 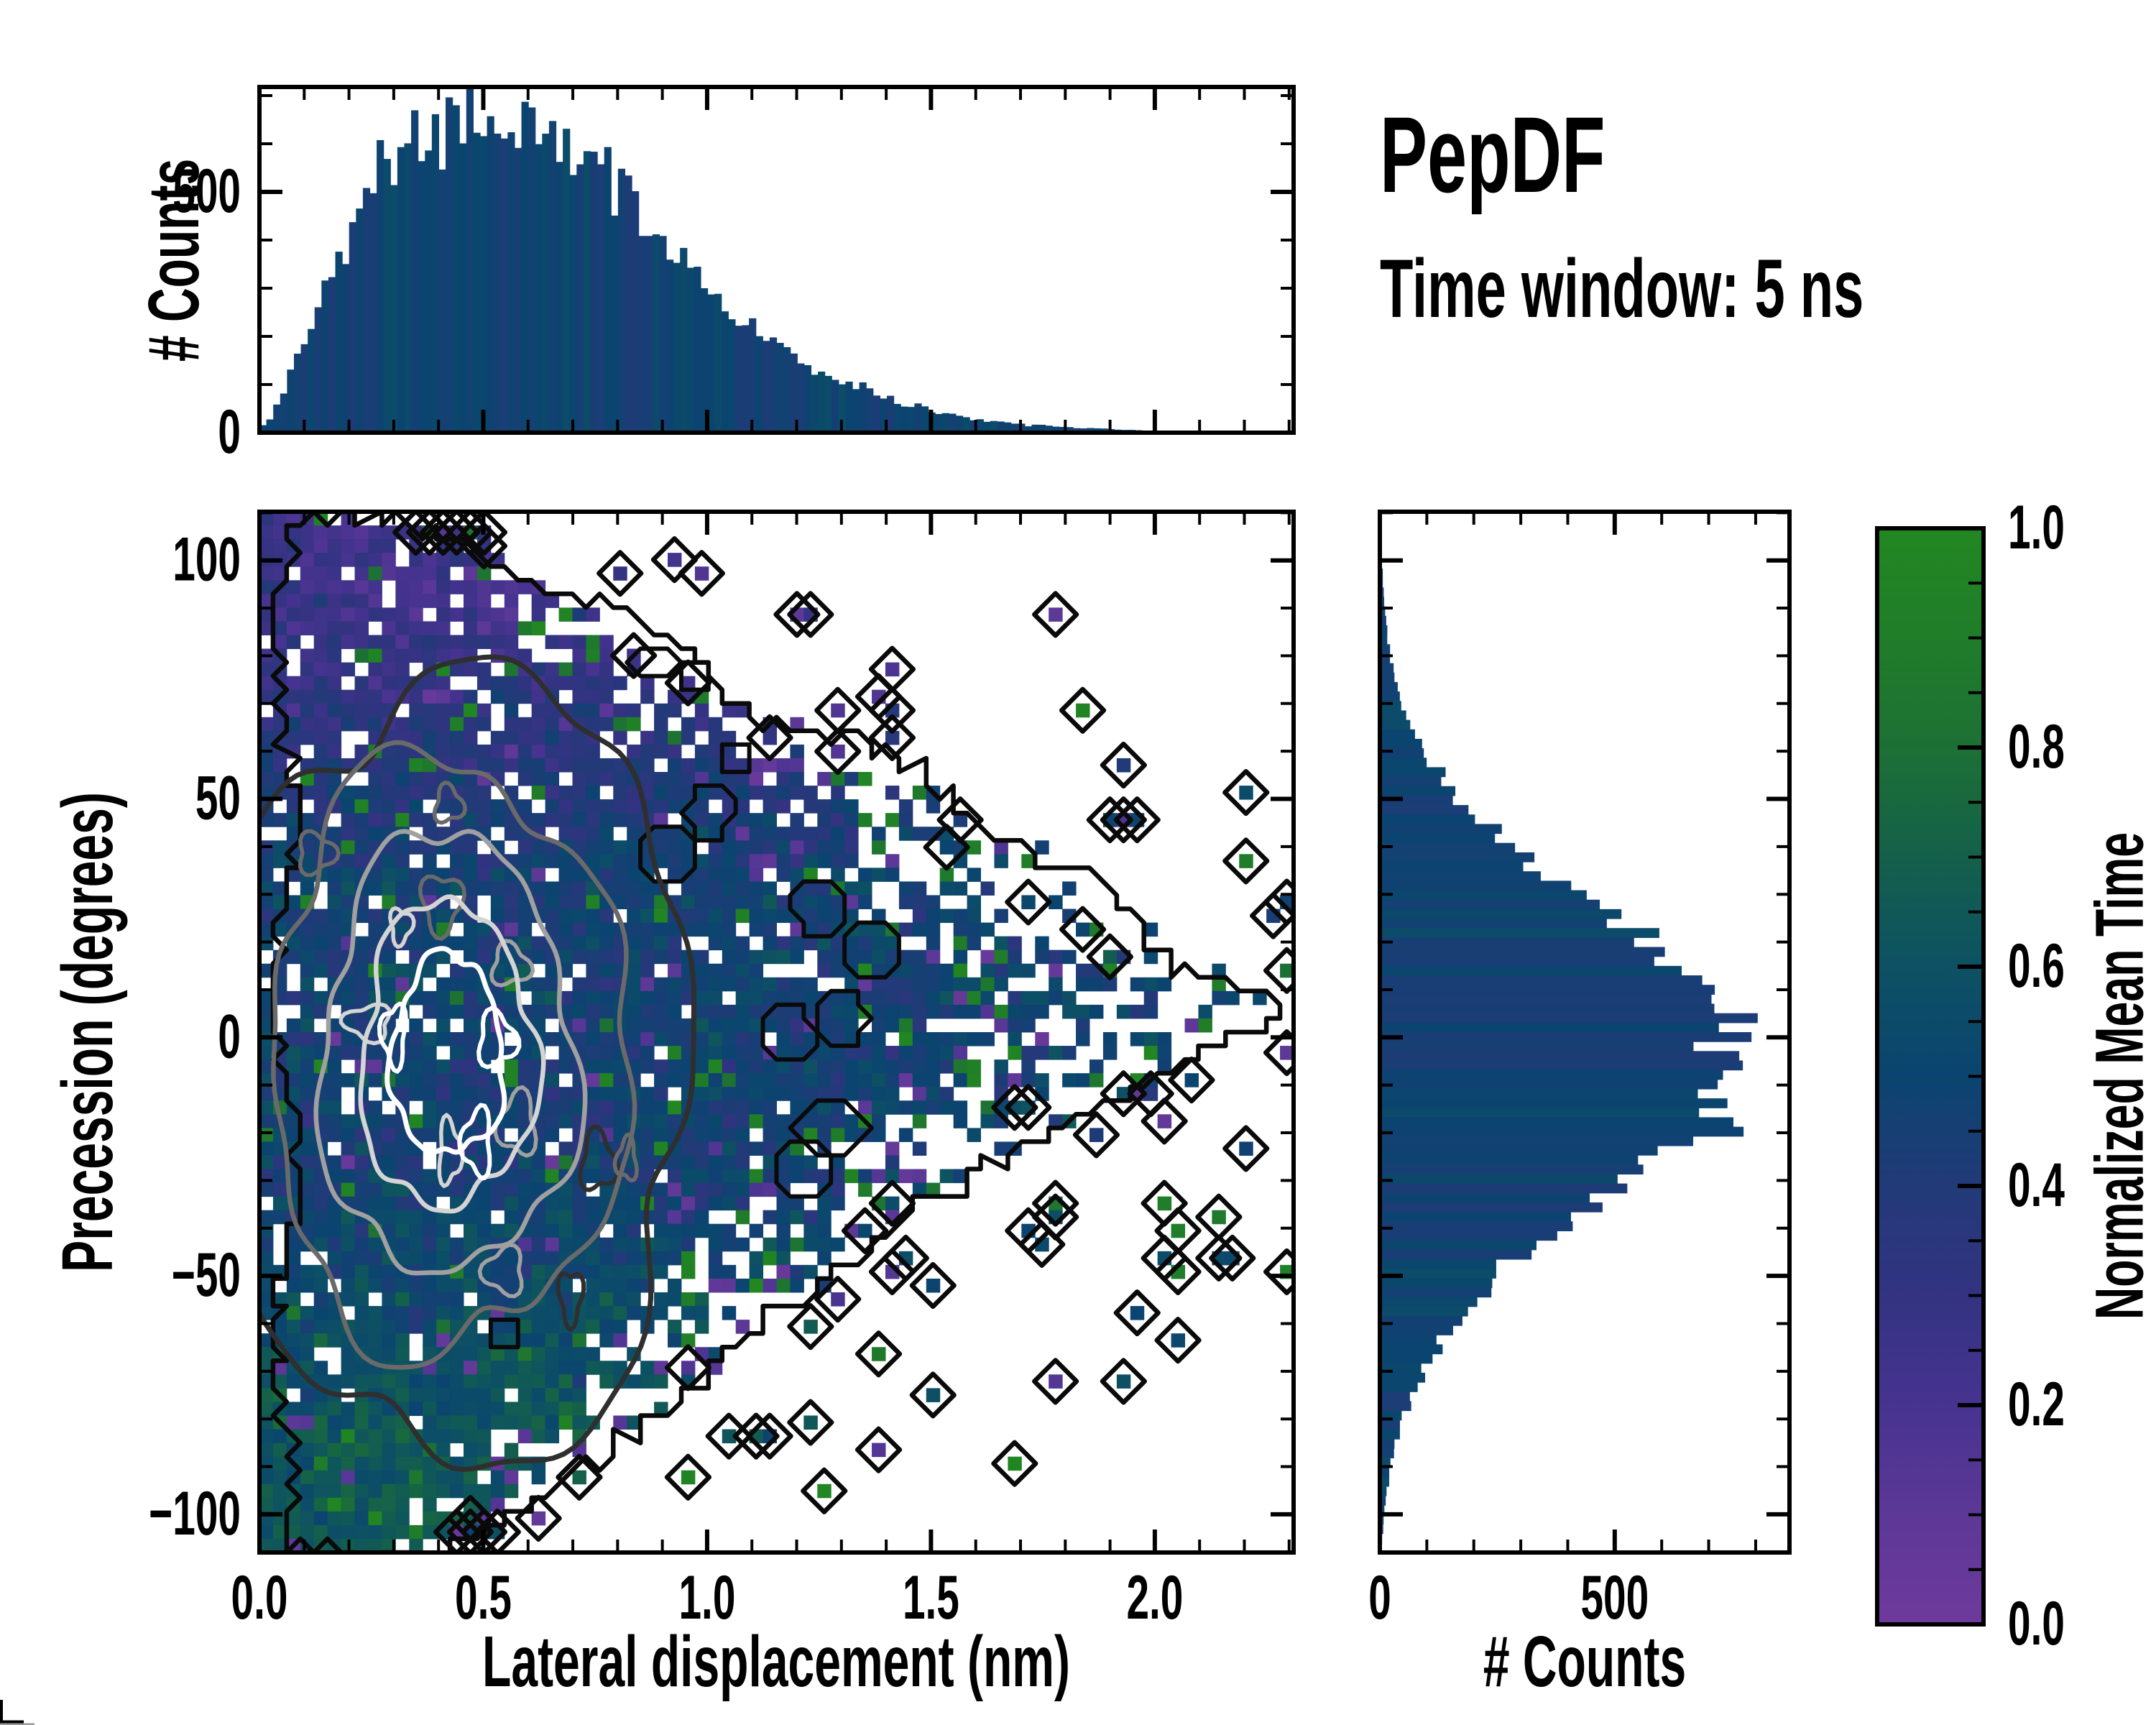 I want to click on corner-artifact, so click(x=17, y=1712).